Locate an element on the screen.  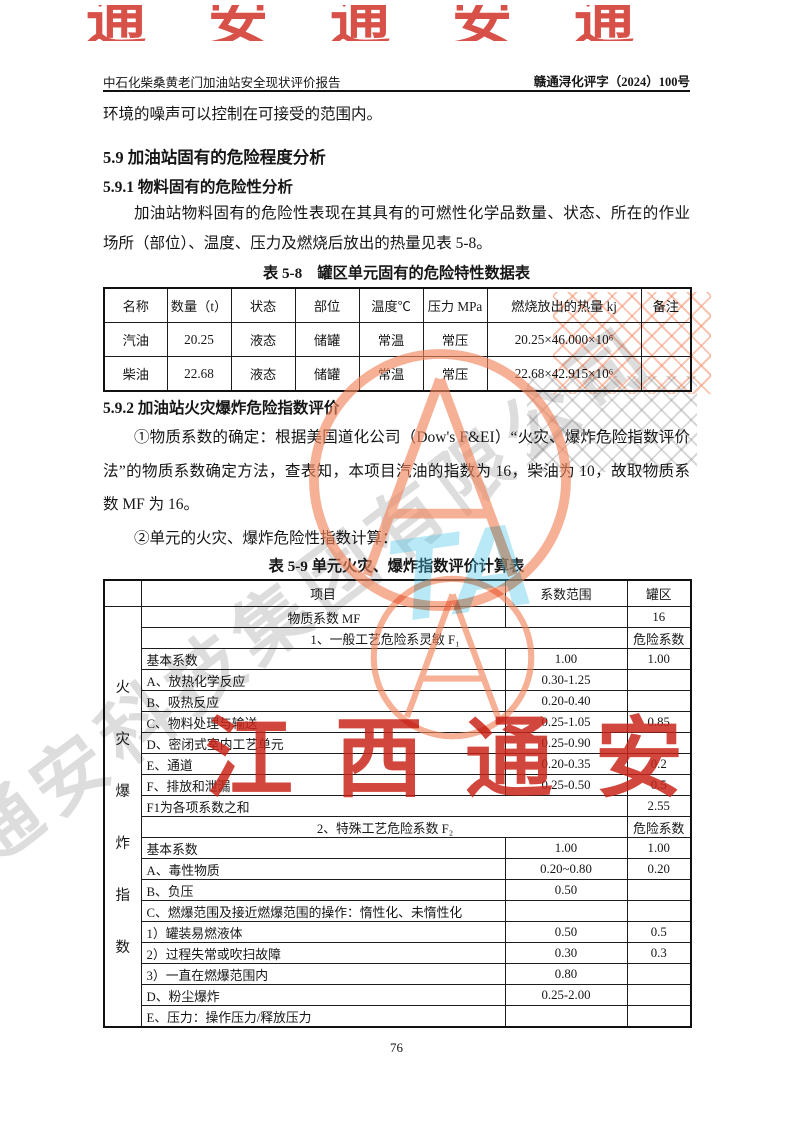
table-cell: F1为各项系数之和 is located at coordinates (384, 806).